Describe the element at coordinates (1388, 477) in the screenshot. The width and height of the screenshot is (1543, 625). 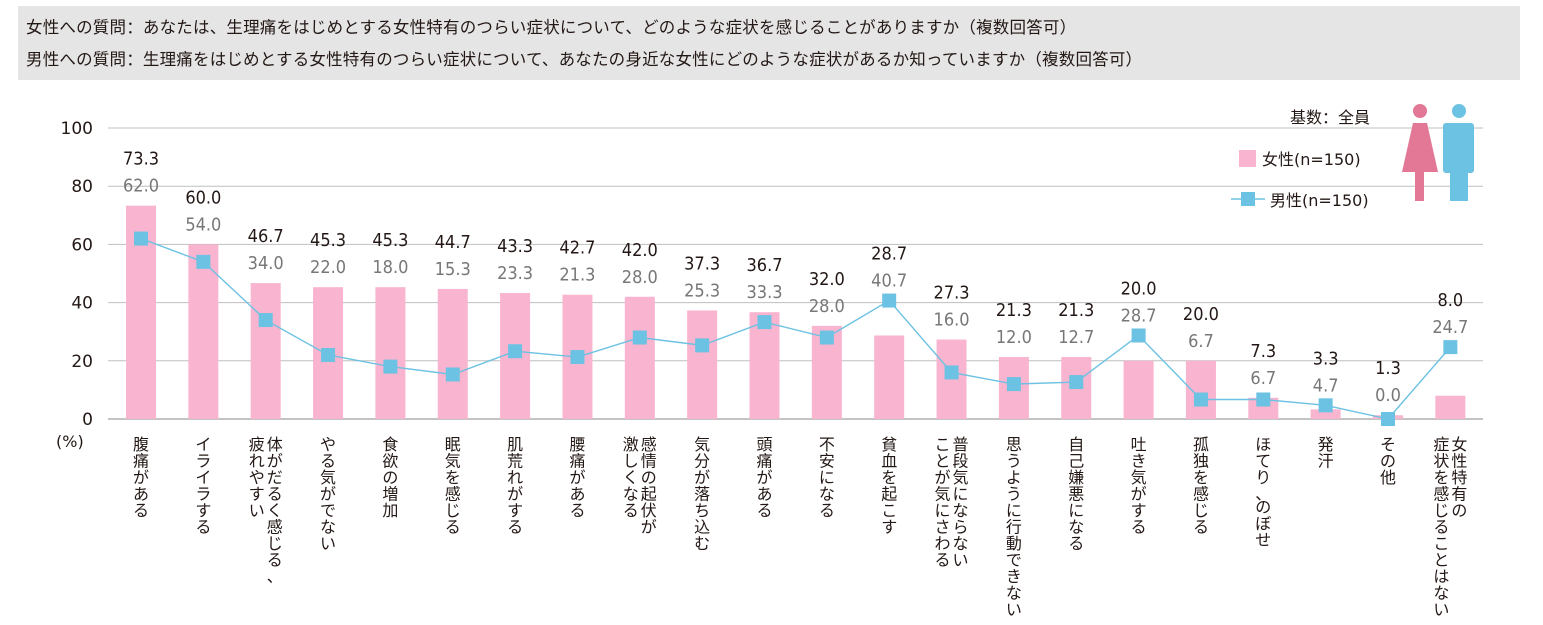
I see `category-label-char: 他` at that location.